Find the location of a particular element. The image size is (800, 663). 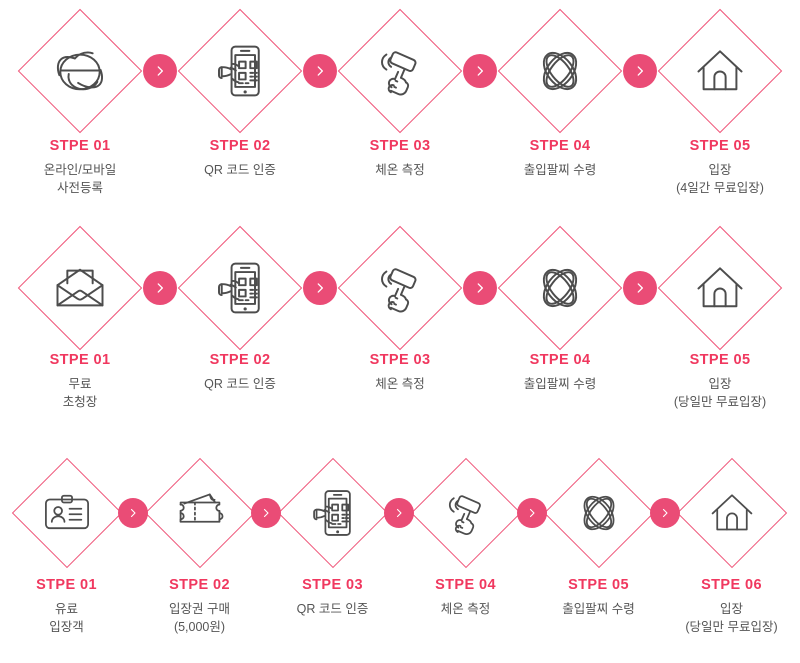

step-label: STPE 06 is located at coordinates (731, 585).